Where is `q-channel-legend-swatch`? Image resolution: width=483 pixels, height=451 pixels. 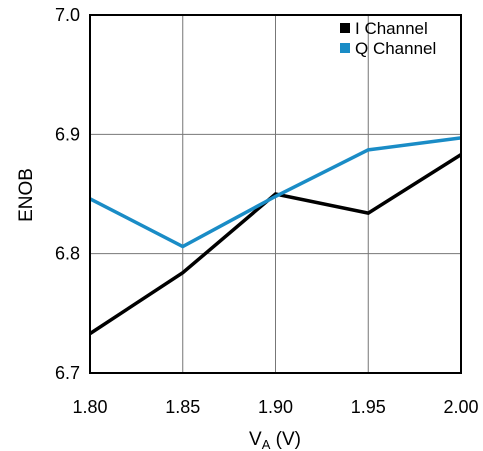
q-channel-legend-swatch is located at coordinates (345, 48).